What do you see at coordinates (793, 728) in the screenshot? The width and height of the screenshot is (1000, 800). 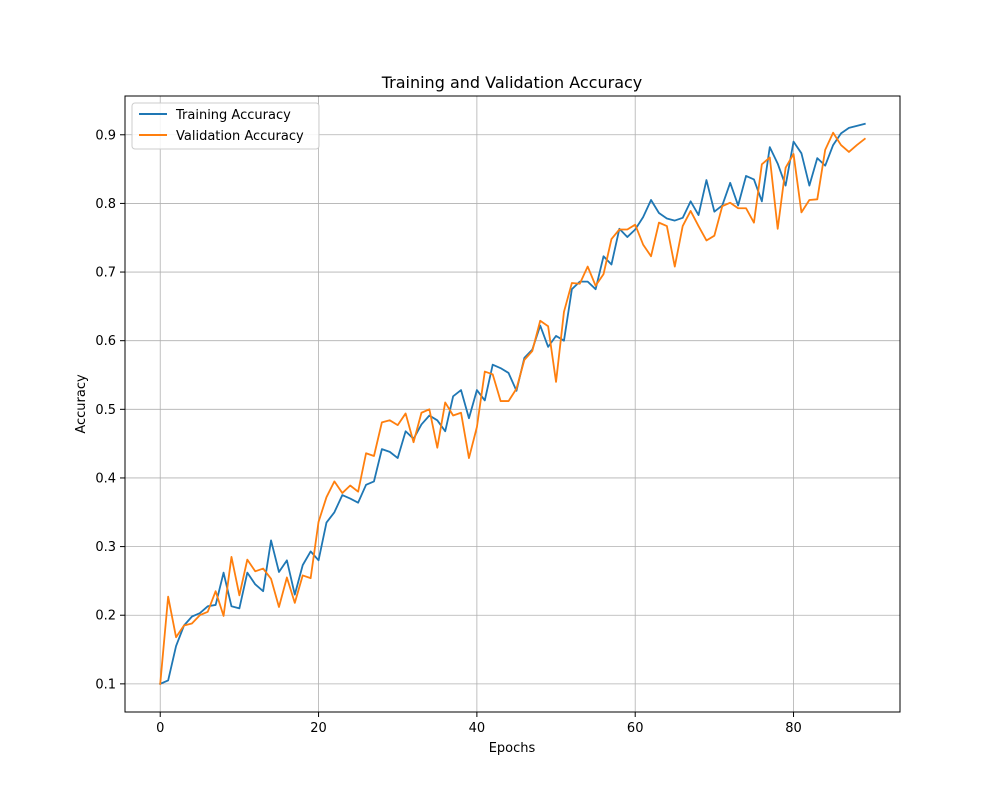 I see `x-tick-label: 80` at bounding box center [793, 728].